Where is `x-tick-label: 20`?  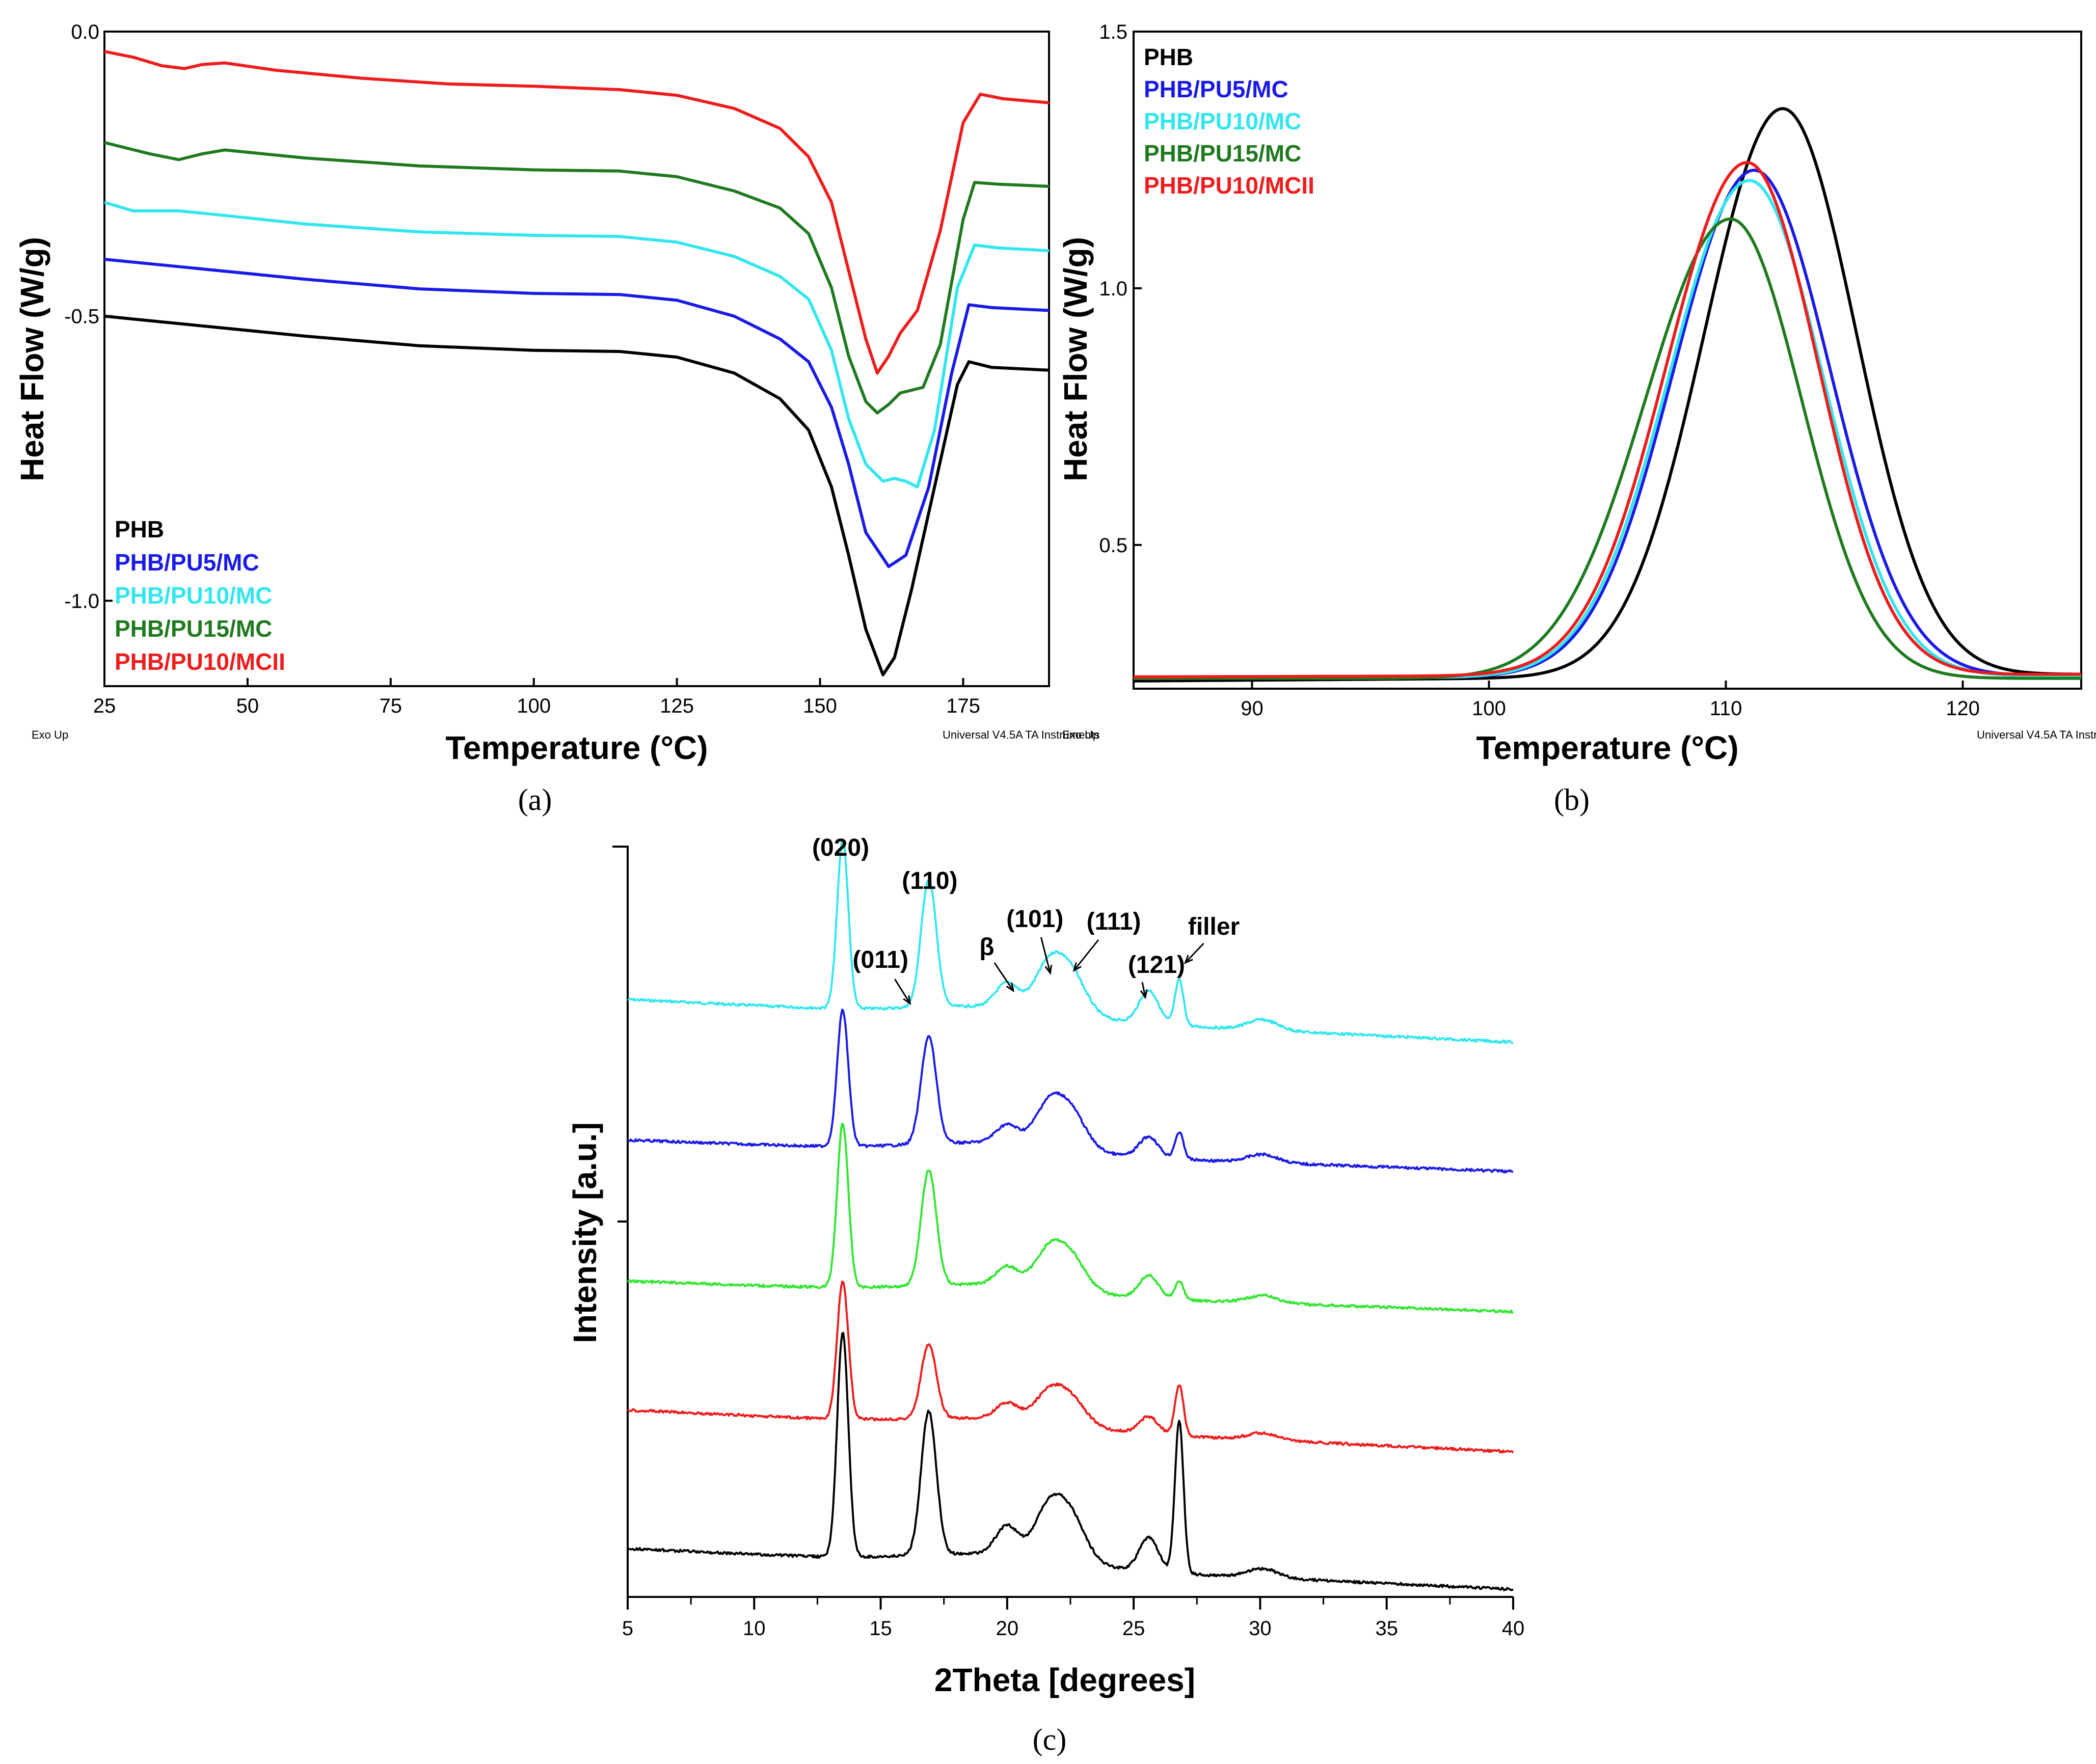
x-tick-label: 20 is located at coordinates (1007, 1628).